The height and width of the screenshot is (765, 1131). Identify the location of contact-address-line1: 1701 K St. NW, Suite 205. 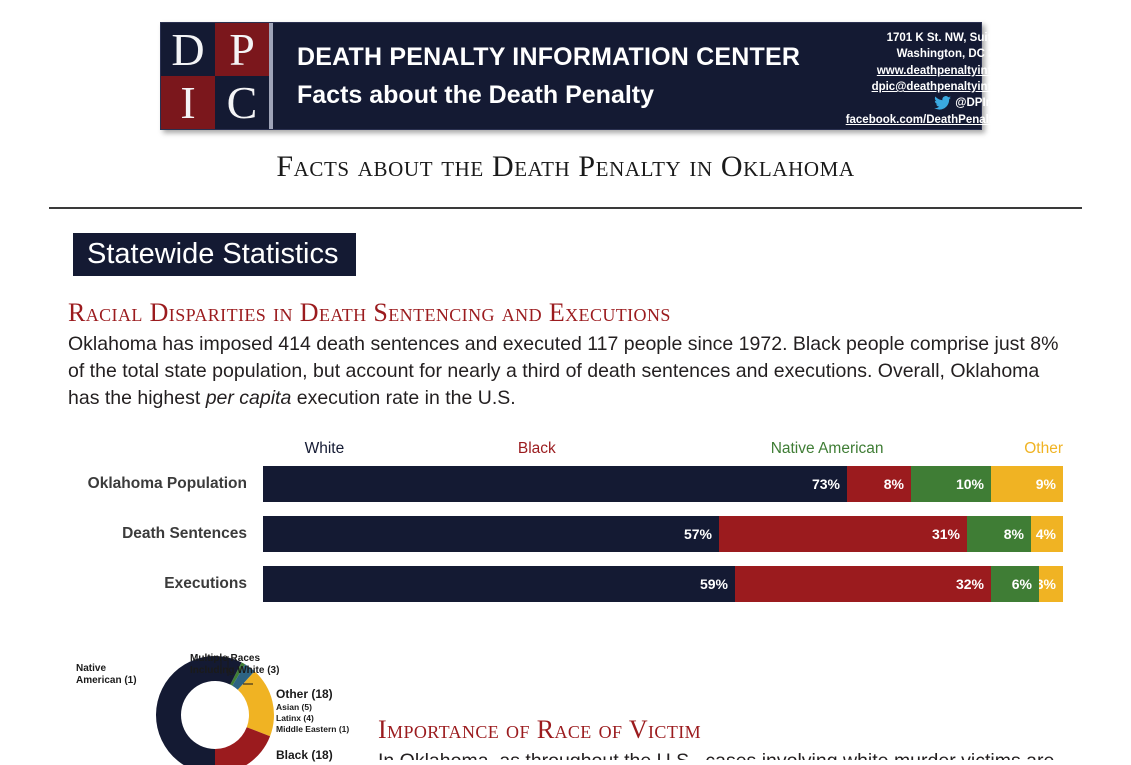
(953, 38).